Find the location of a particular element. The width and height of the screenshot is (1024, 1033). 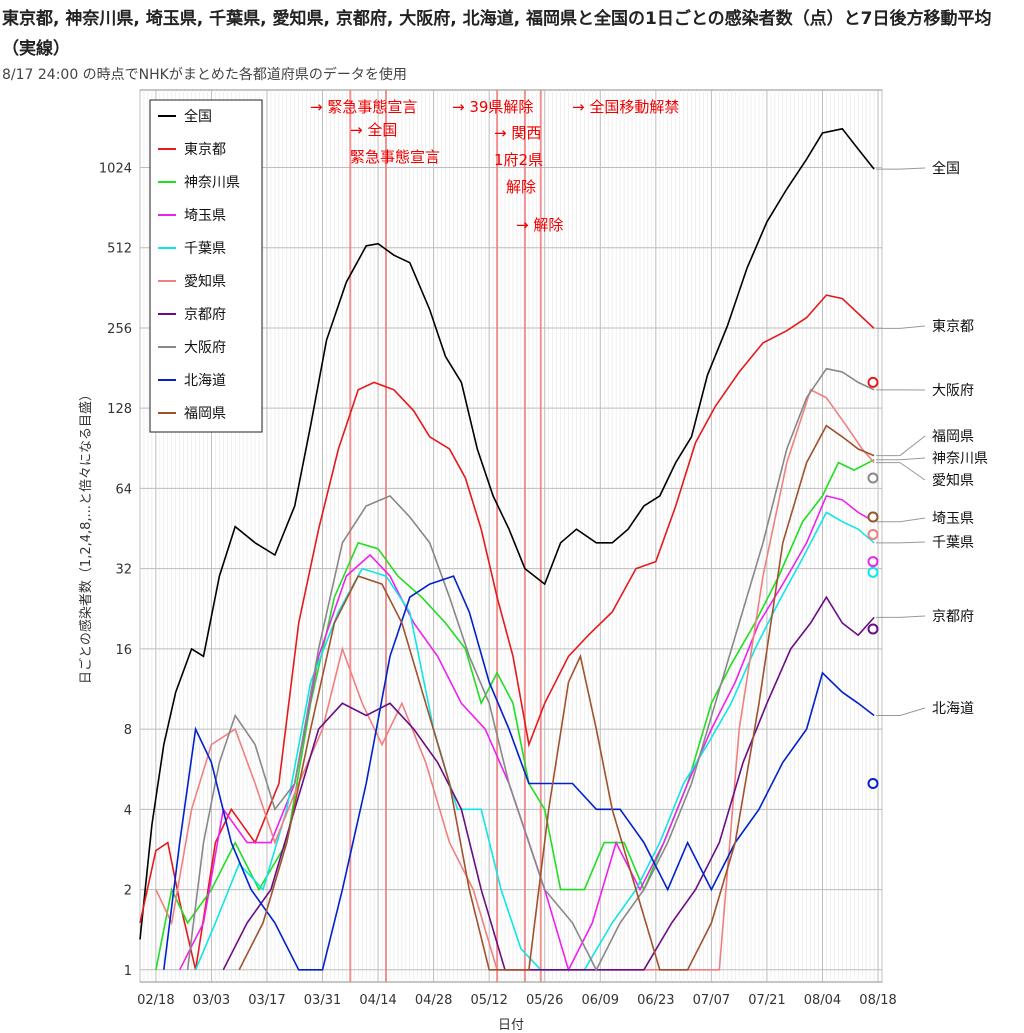

x-tick-label: 04/14 is located at coordinates (377, 1000).